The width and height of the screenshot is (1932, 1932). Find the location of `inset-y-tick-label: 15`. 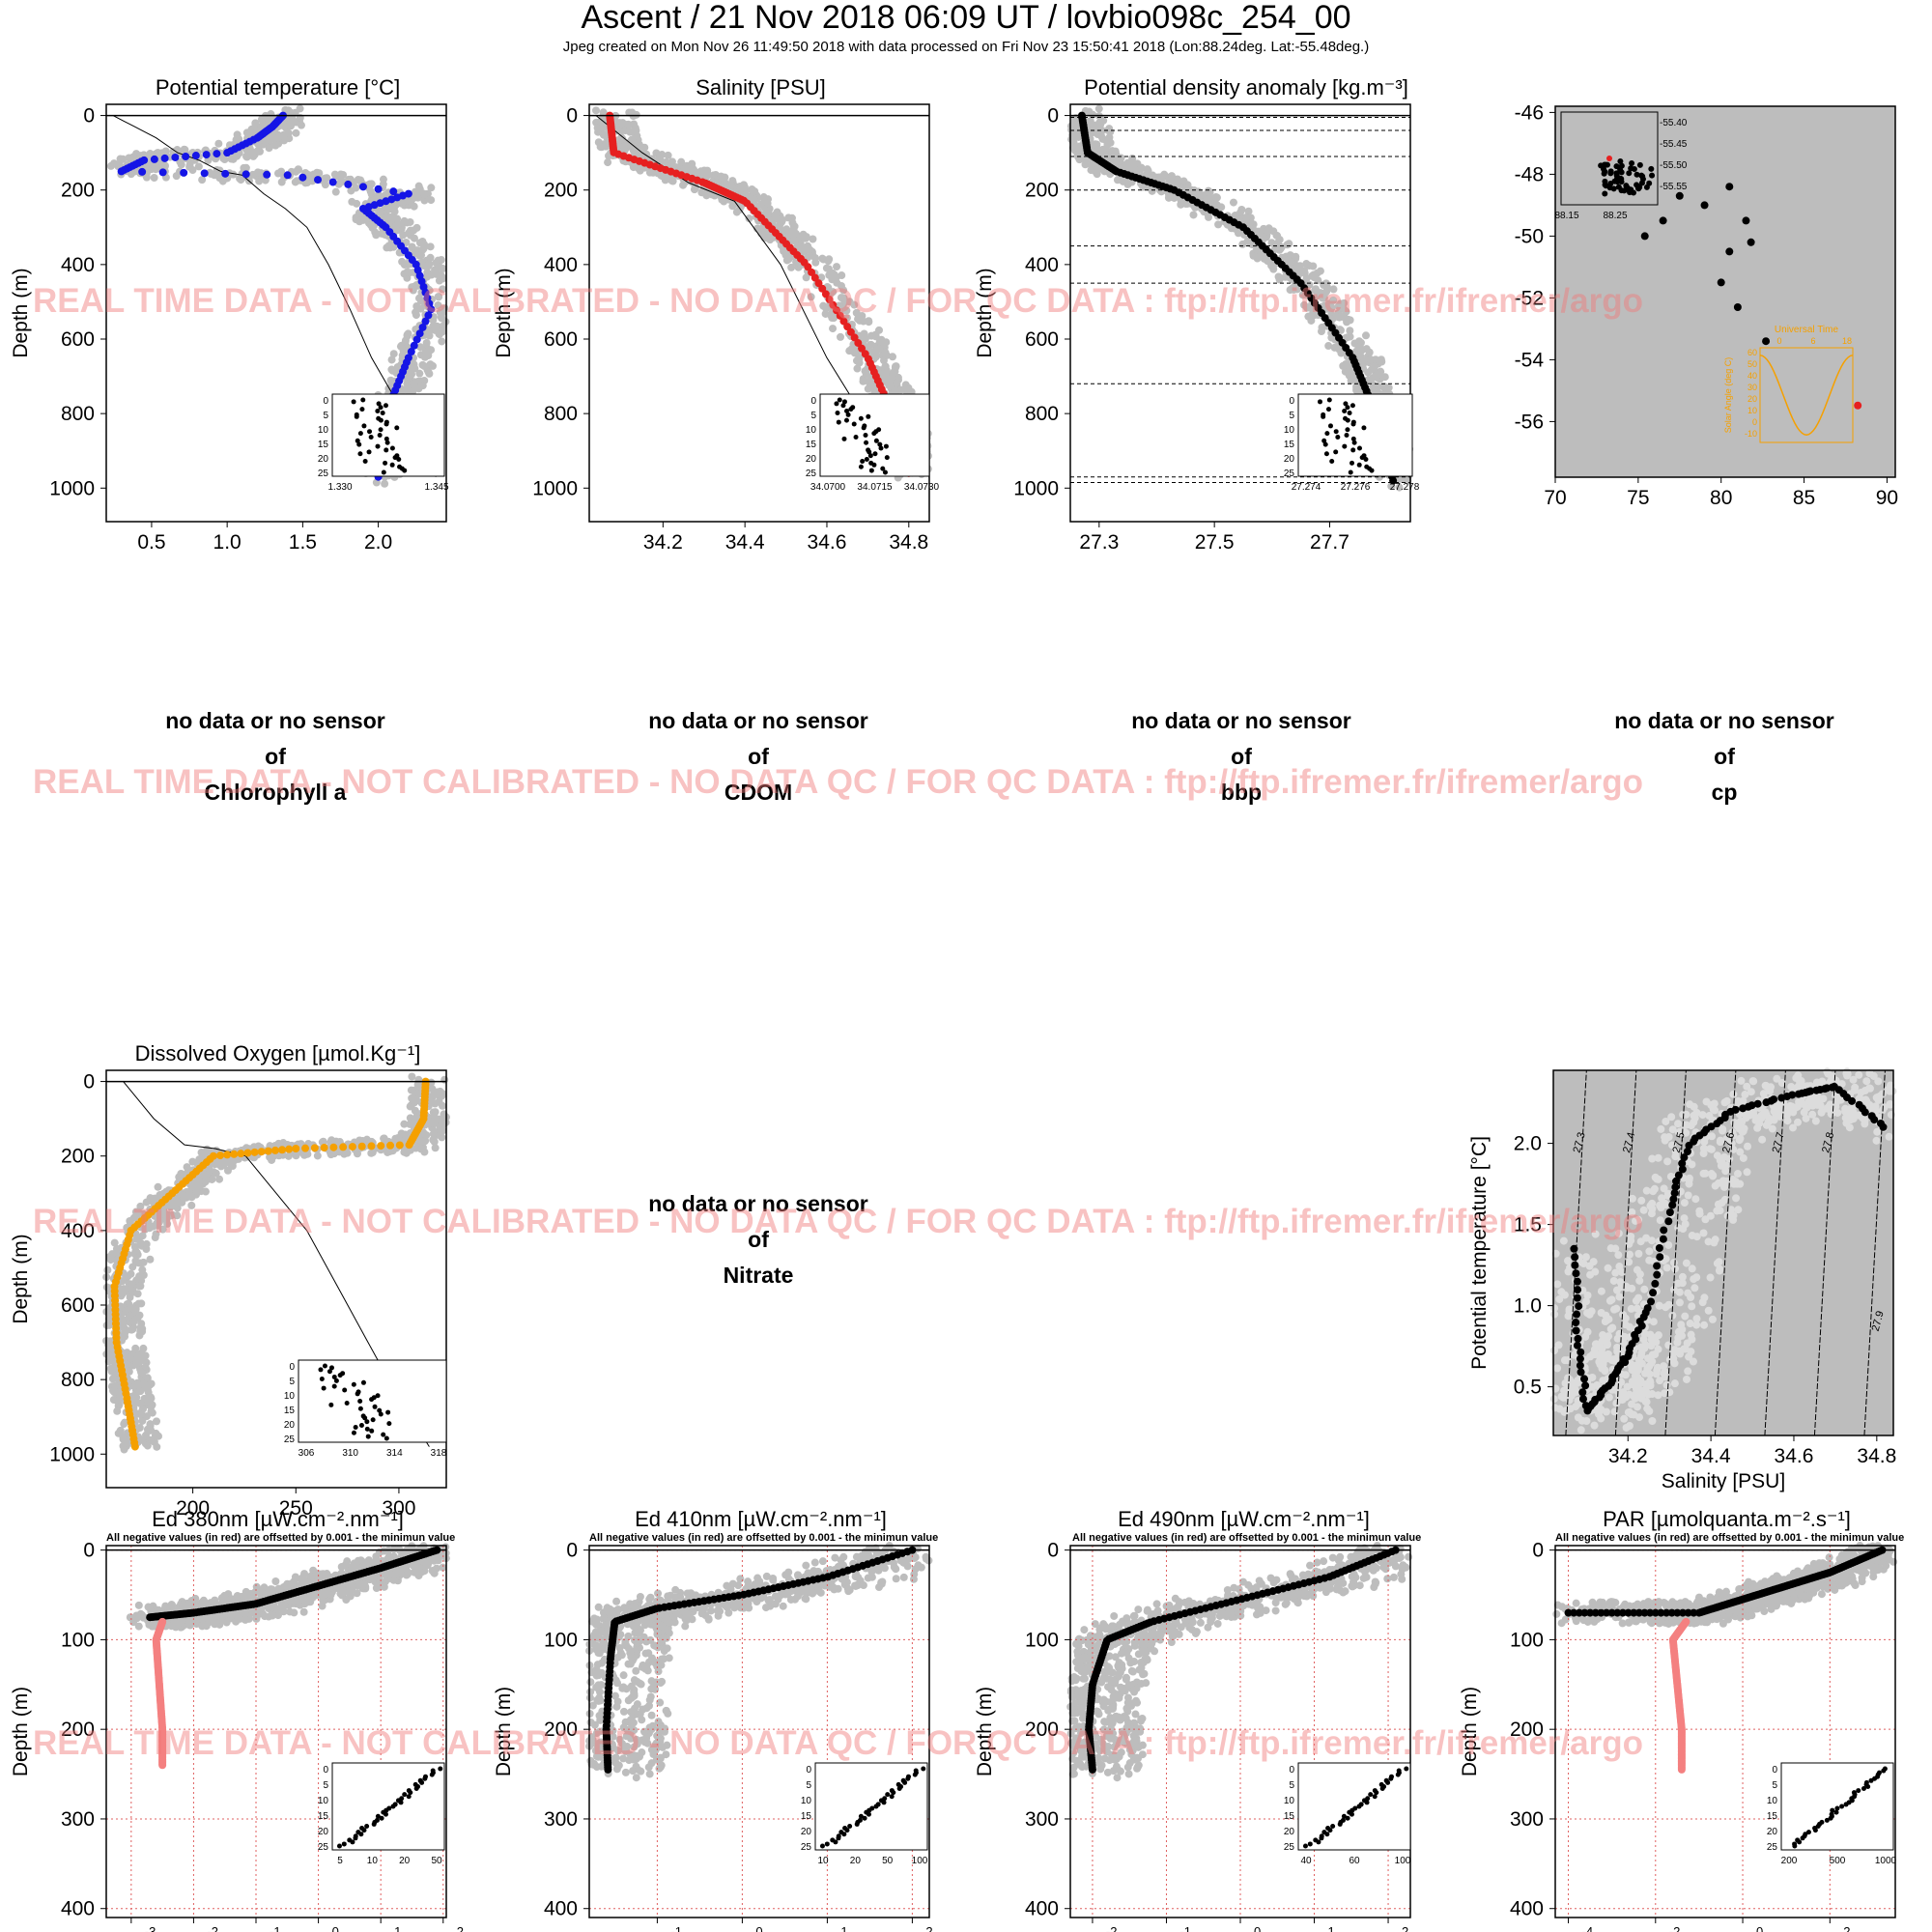

inset-y-tick-label: 15 is located at coordinates (1289, 445).